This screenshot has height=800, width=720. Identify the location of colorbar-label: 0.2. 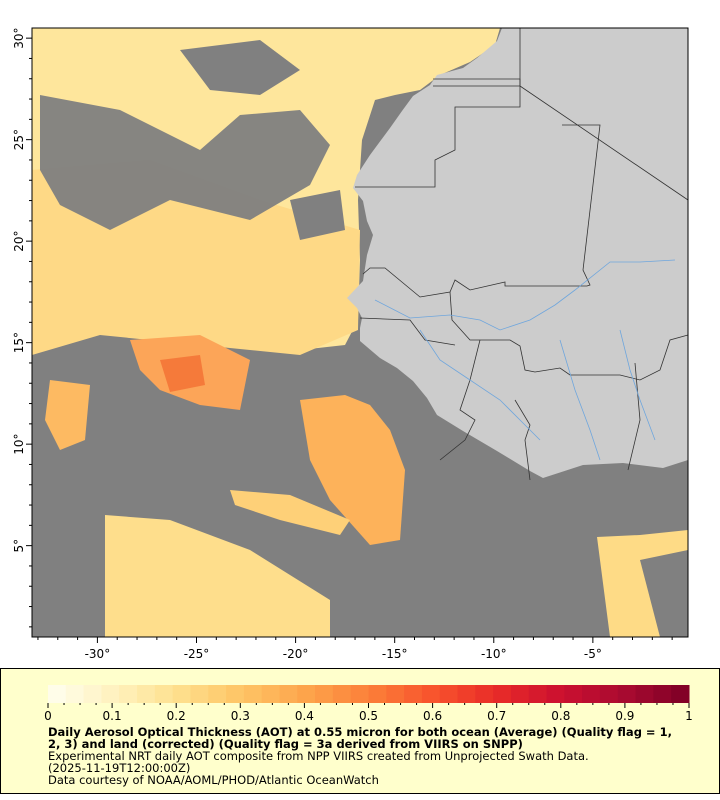
(176, 716).